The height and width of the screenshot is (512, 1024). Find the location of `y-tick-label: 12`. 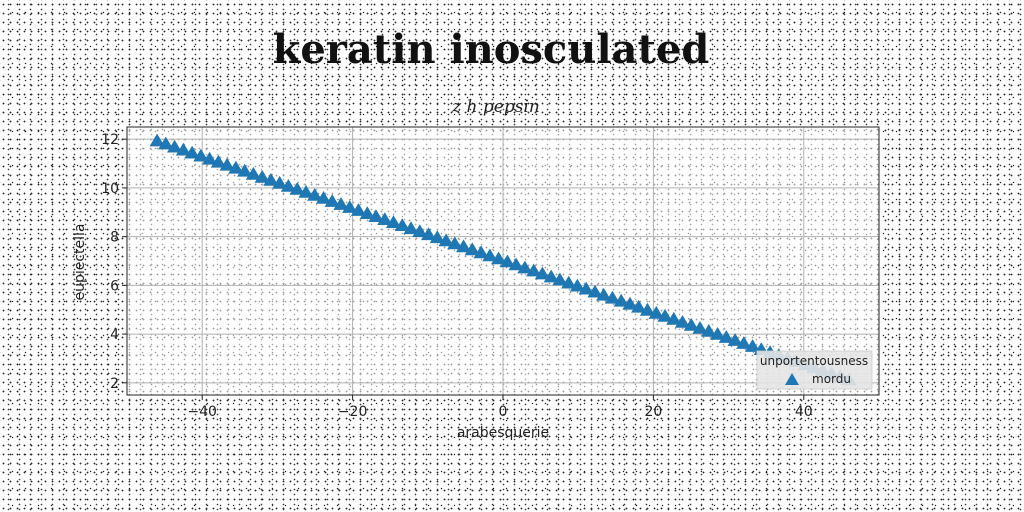

y-tick-label: 12 is located at coordinates (110, 140).